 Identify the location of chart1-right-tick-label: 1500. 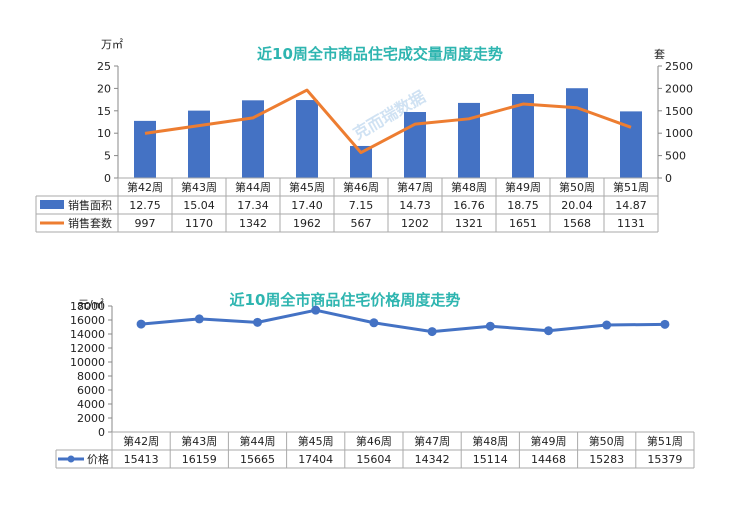
(679, 111).